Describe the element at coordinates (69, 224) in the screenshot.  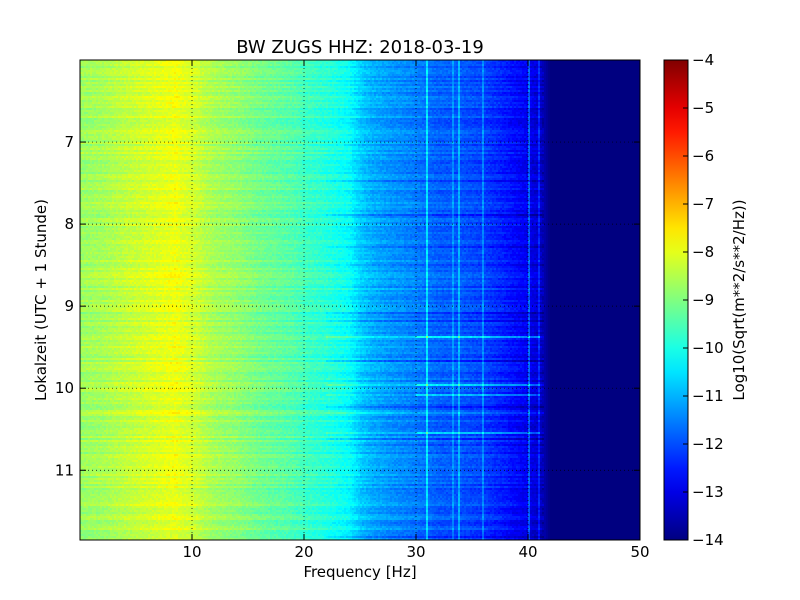
I see `y-tick-label: 8` at that location.